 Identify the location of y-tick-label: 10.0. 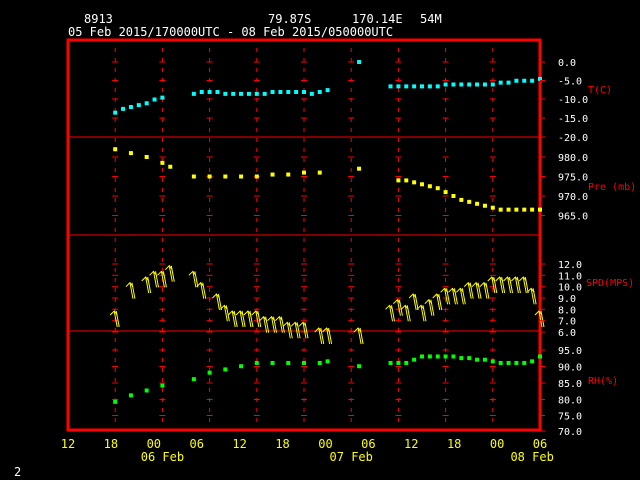
(570, 288).